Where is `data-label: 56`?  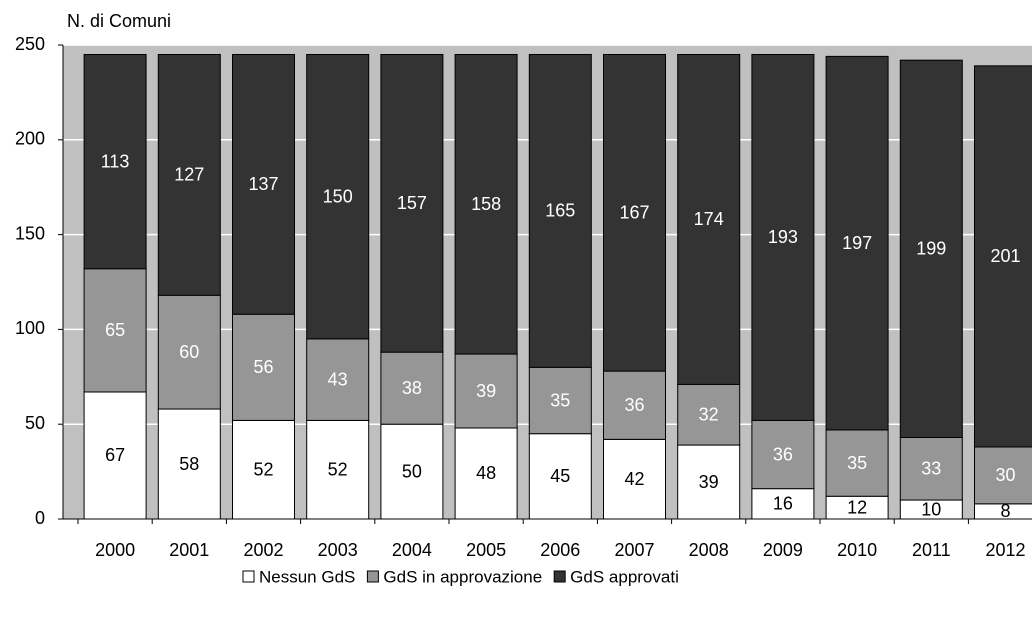
data-label: 56 is located at coordinates (263, 367).